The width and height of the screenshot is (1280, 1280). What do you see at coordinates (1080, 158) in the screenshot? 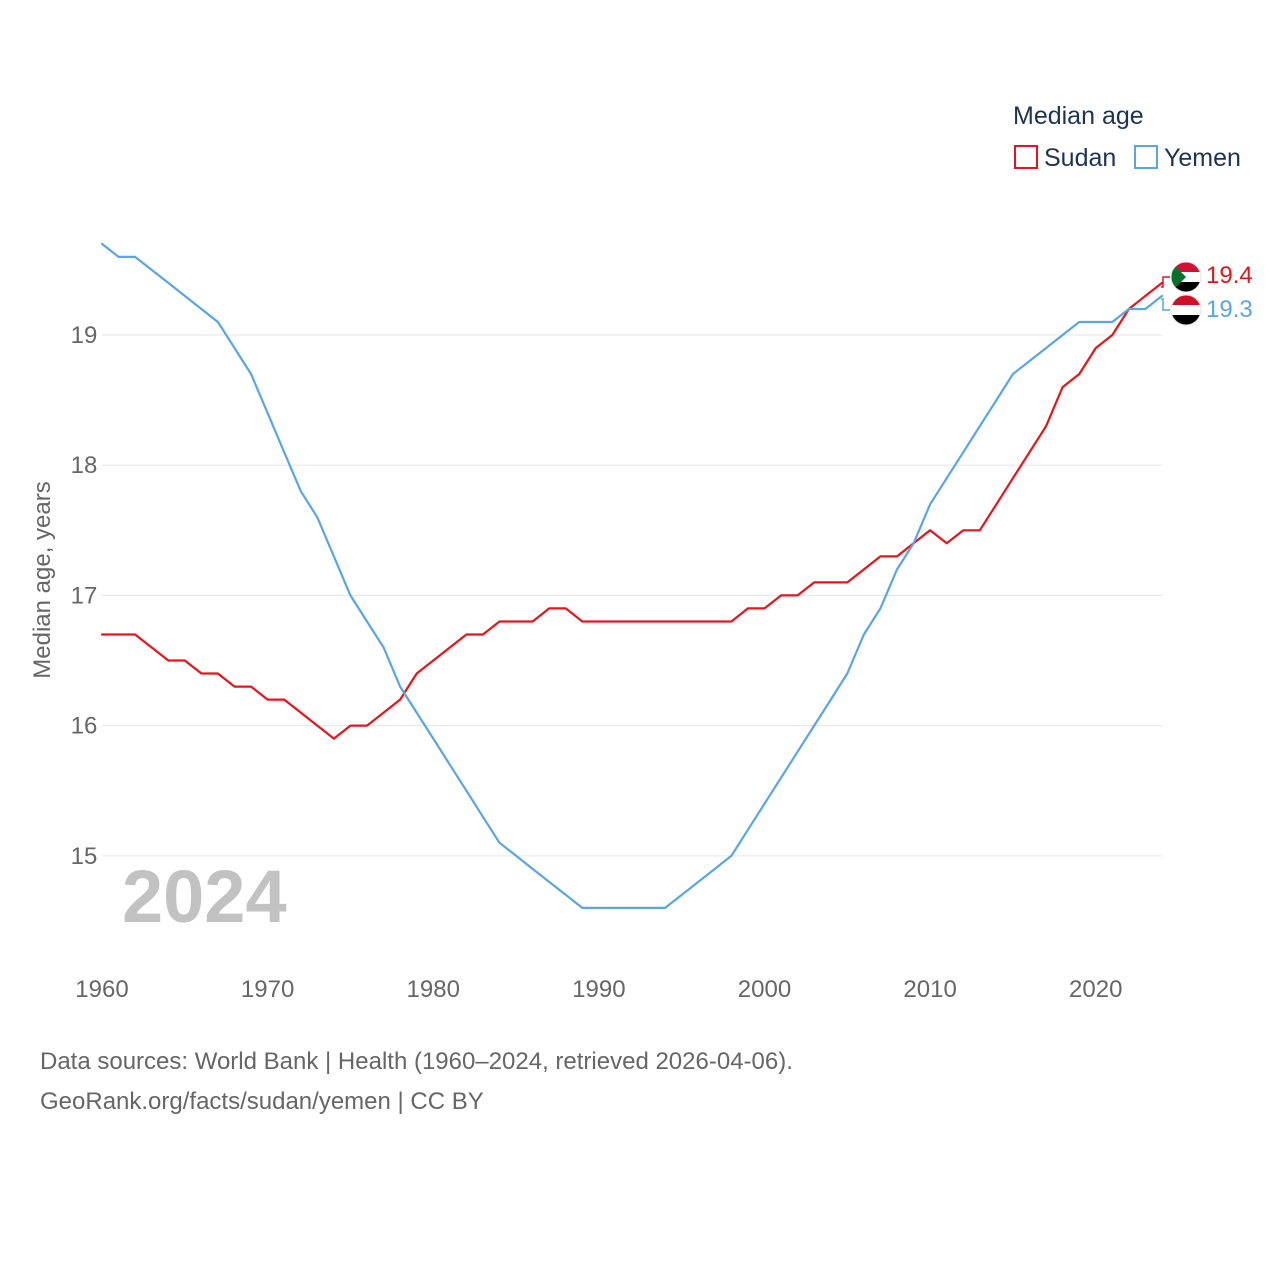
I see `legend-label-sudan: Sudan` at bounding box center [1080, 158].